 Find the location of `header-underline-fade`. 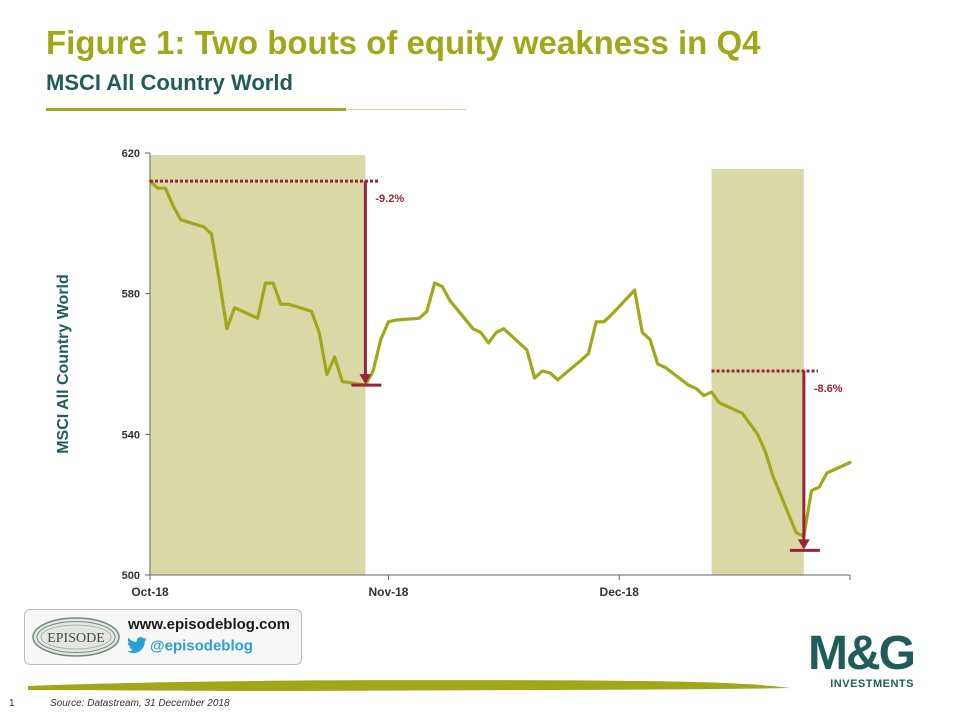

header-underline-fade is located at coordinates (406, 109).